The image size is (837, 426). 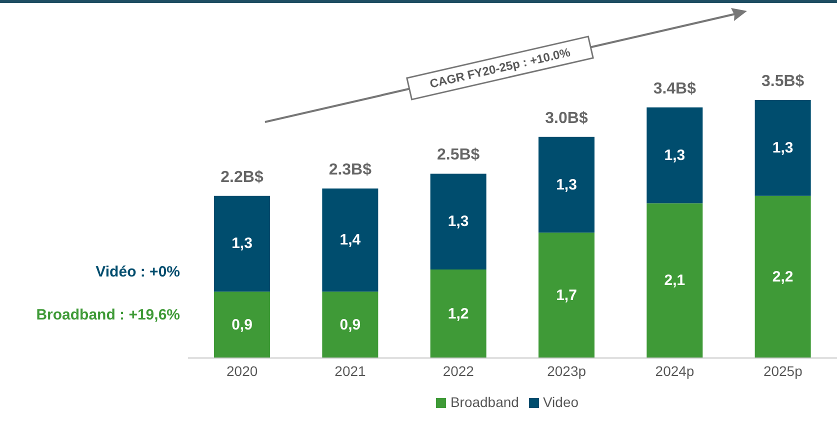 I want to click on total-label: 3.5B$, so click(x=782, y=81).